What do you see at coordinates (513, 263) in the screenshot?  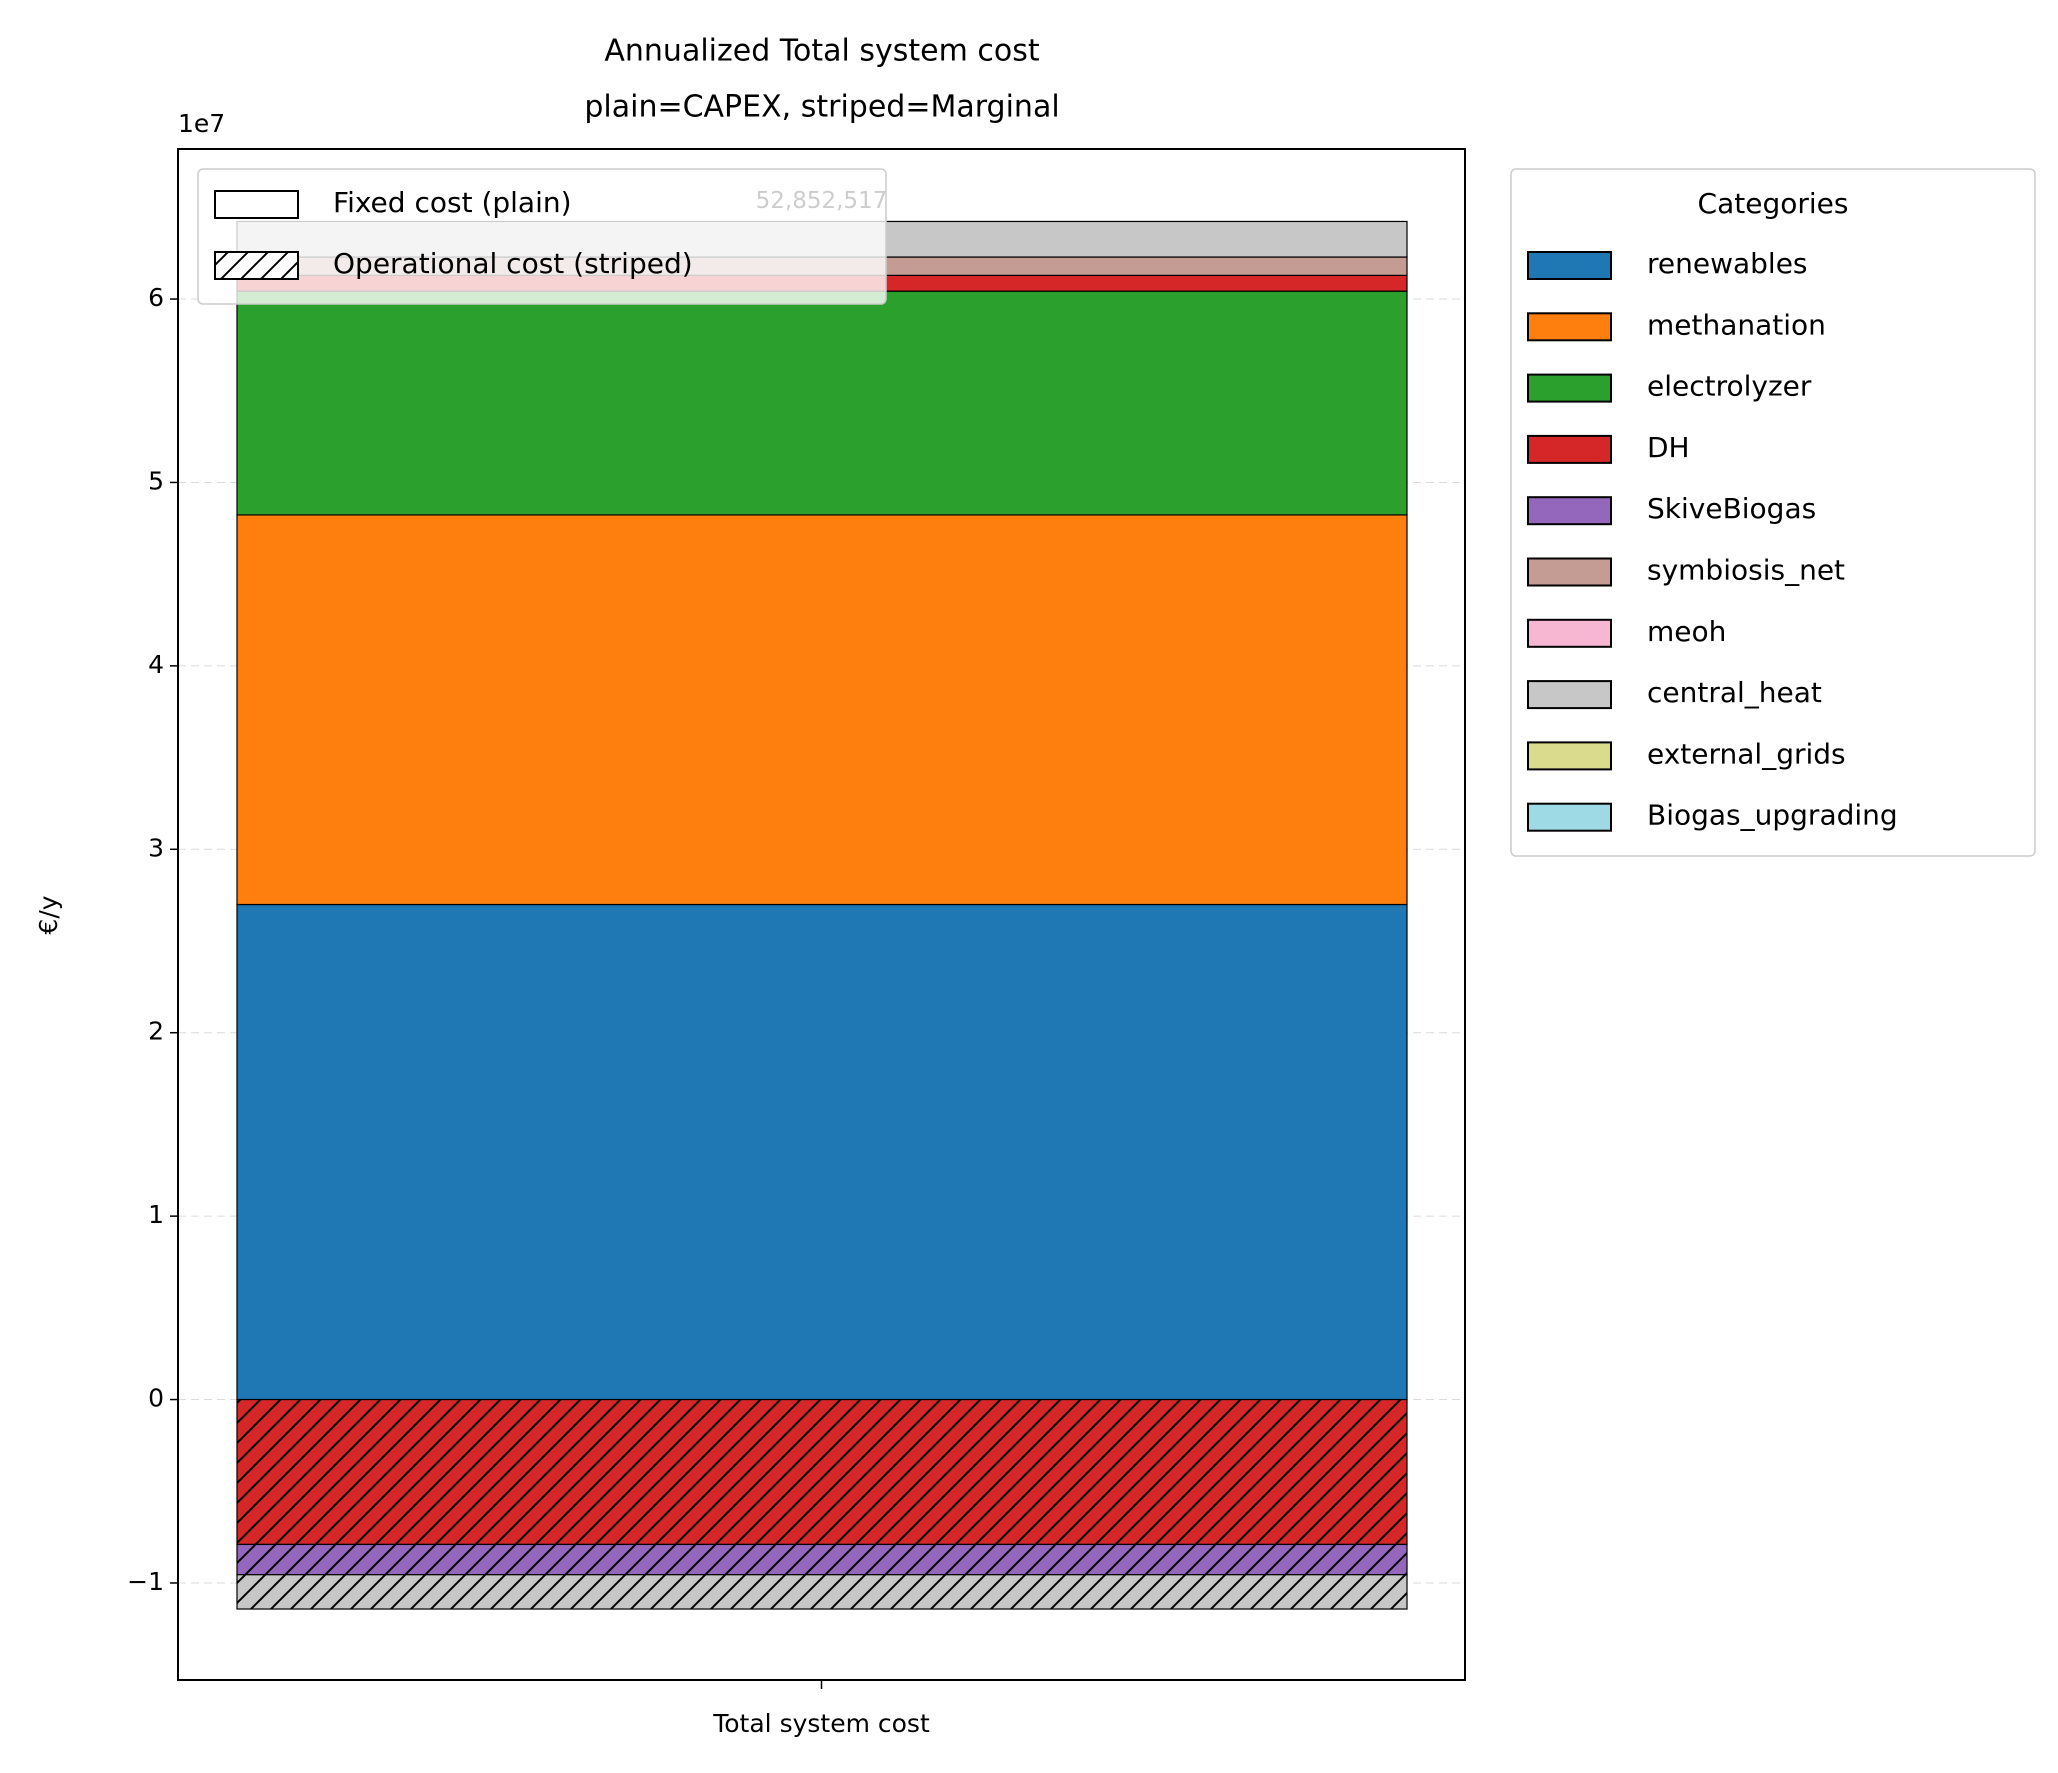 I see `legend-label: Operational cost (striped)` at bounding box center [513, 263].